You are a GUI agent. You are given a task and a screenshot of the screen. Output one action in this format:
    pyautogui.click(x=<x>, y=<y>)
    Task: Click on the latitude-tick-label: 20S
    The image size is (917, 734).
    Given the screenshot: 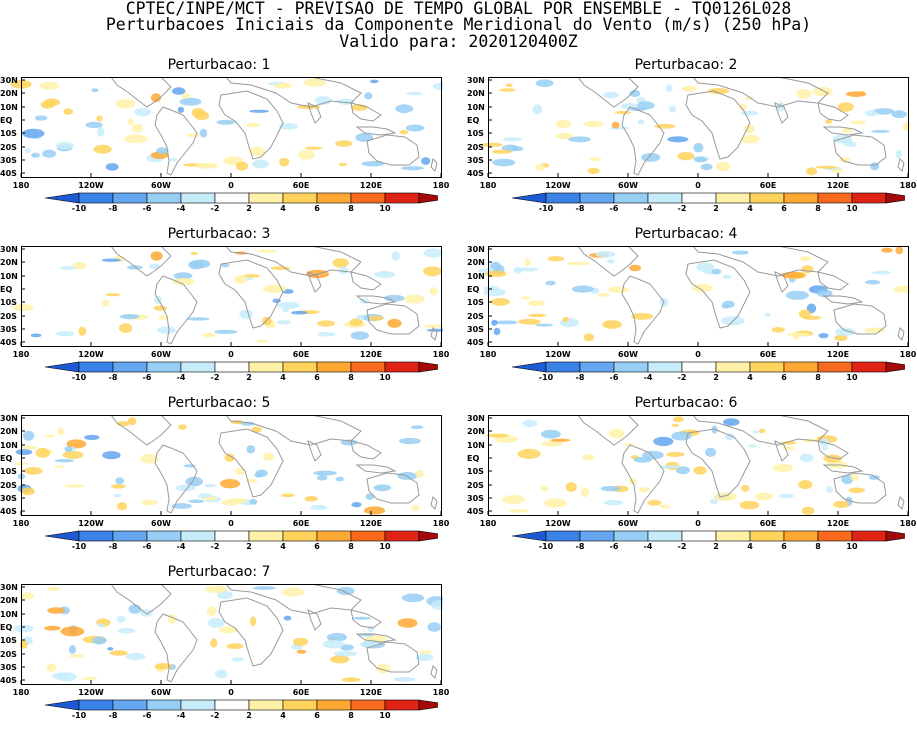 What is the action you would take?
    pyautogui.click(x=8, y=147)
    